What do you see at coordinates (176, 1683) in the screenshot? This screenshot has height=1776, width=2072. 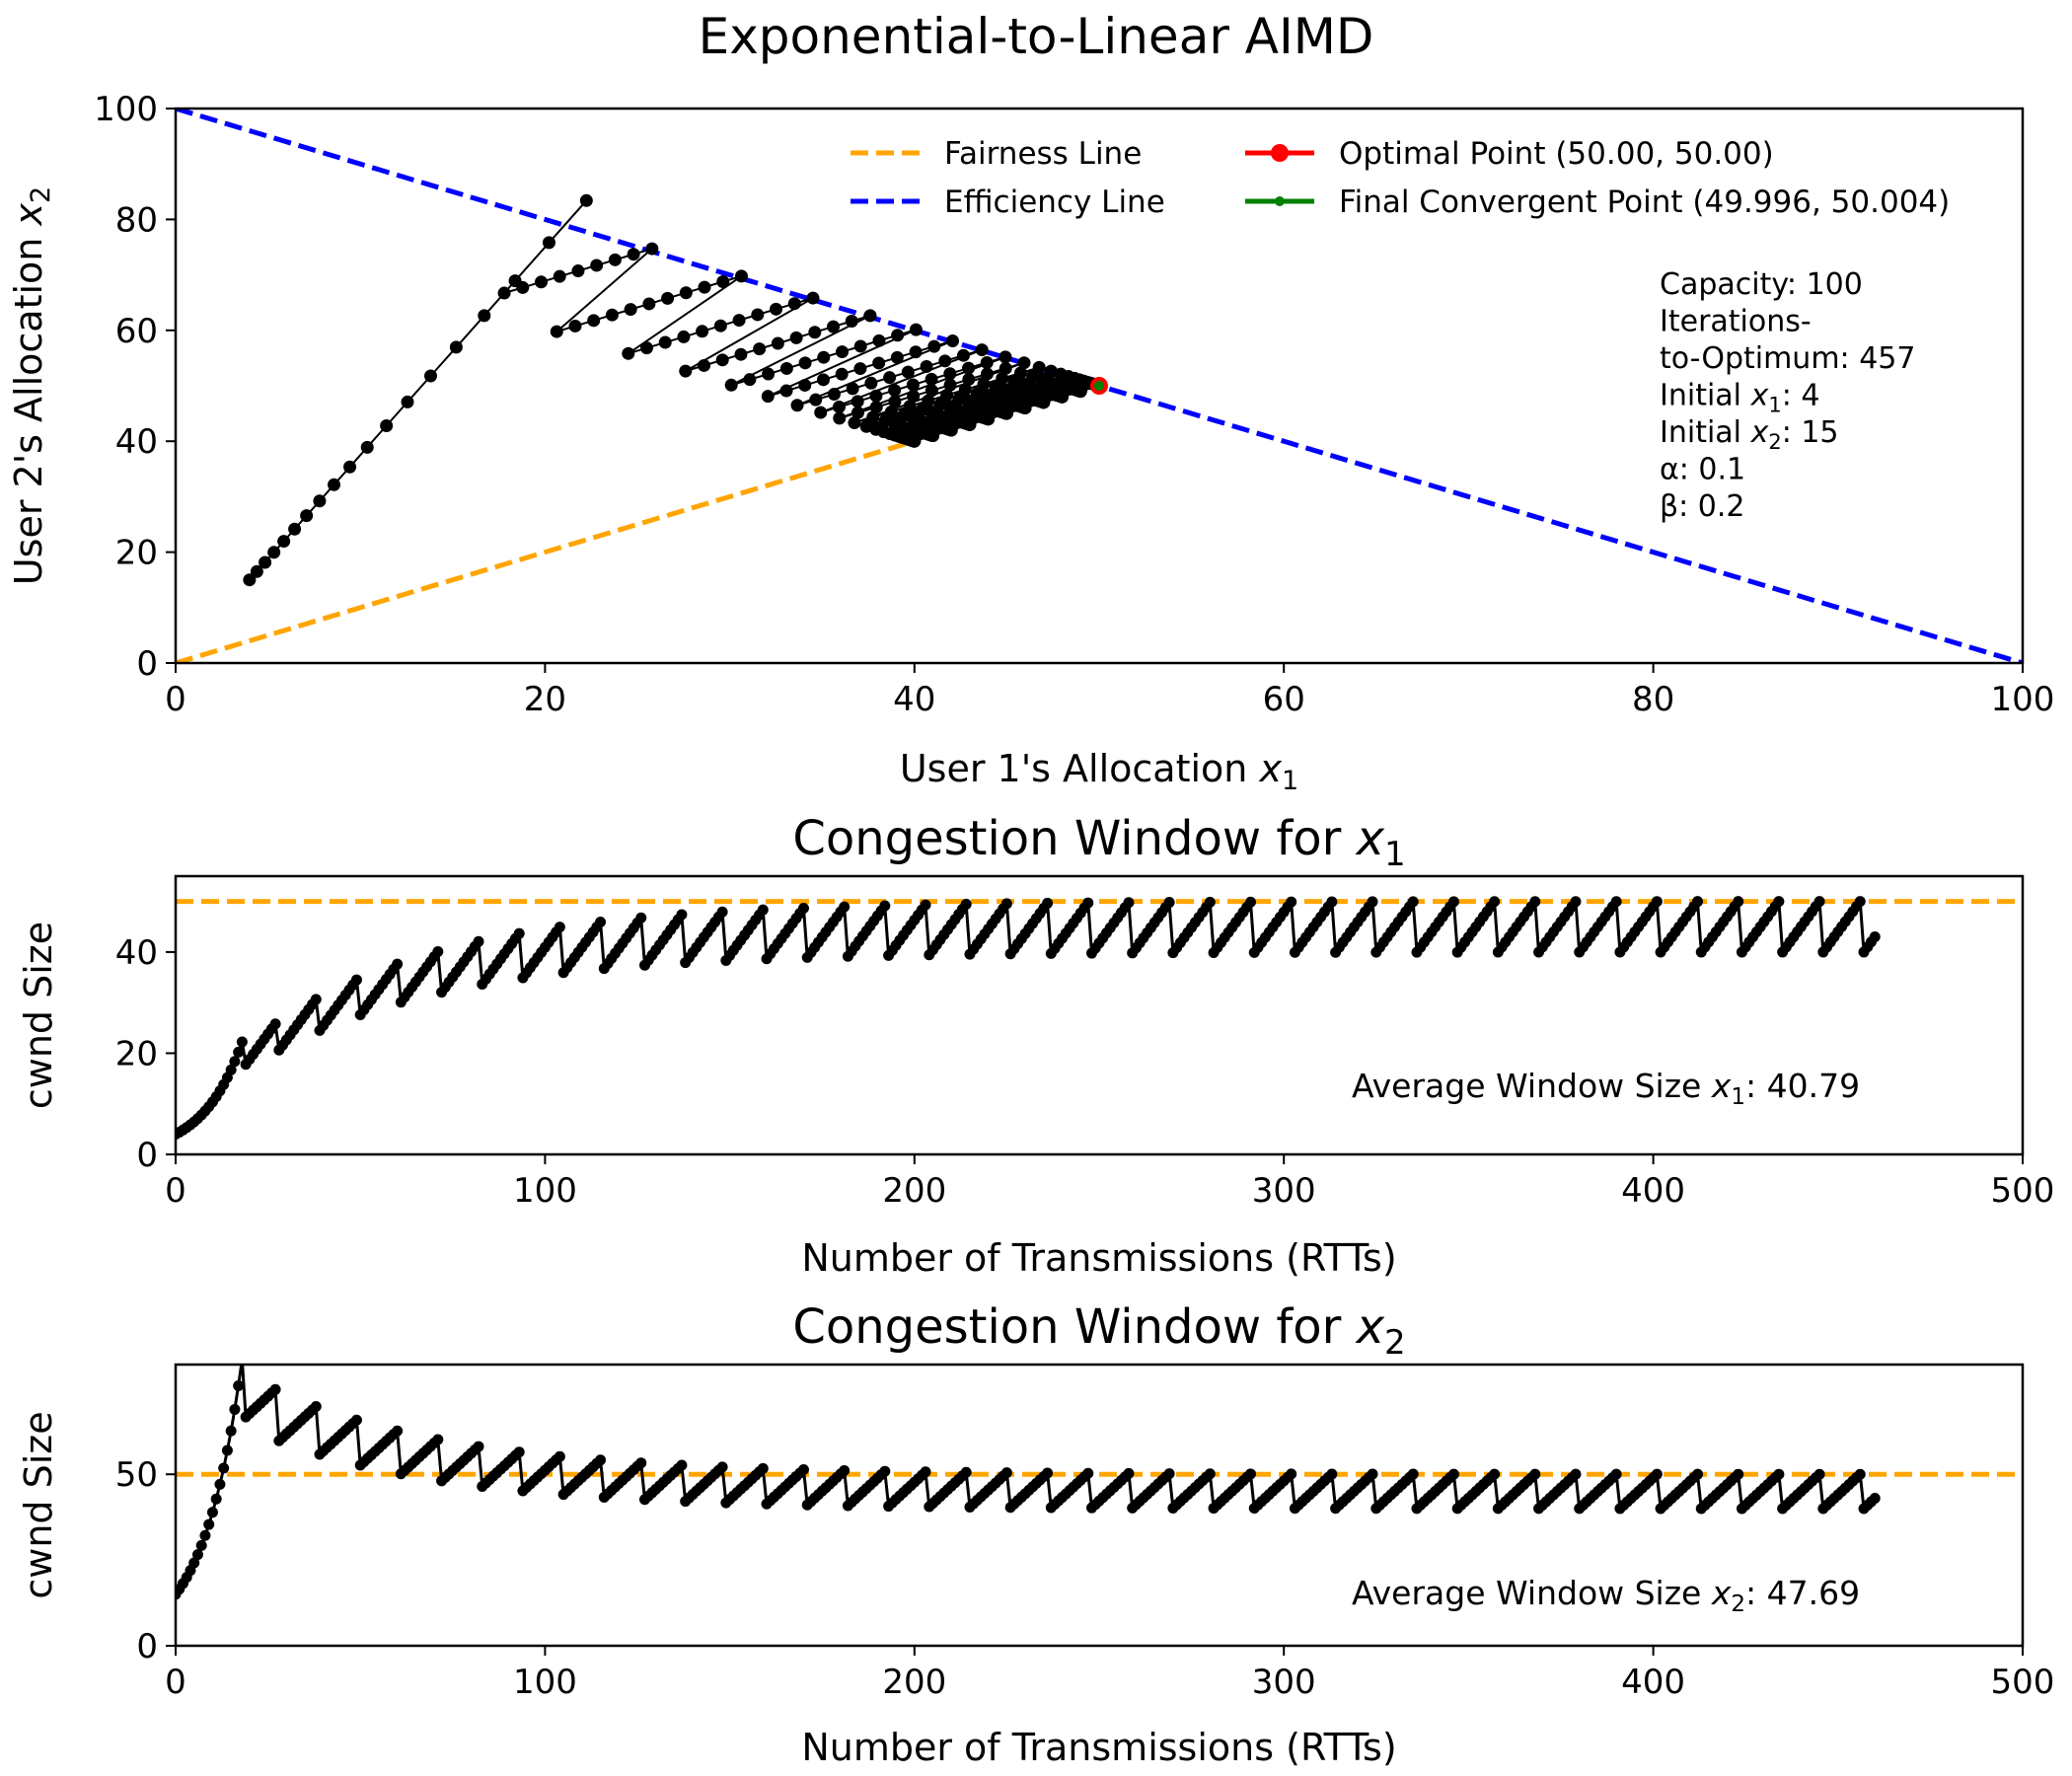 I see `x-tick-label: 0` at bounding box center [176, 1683].